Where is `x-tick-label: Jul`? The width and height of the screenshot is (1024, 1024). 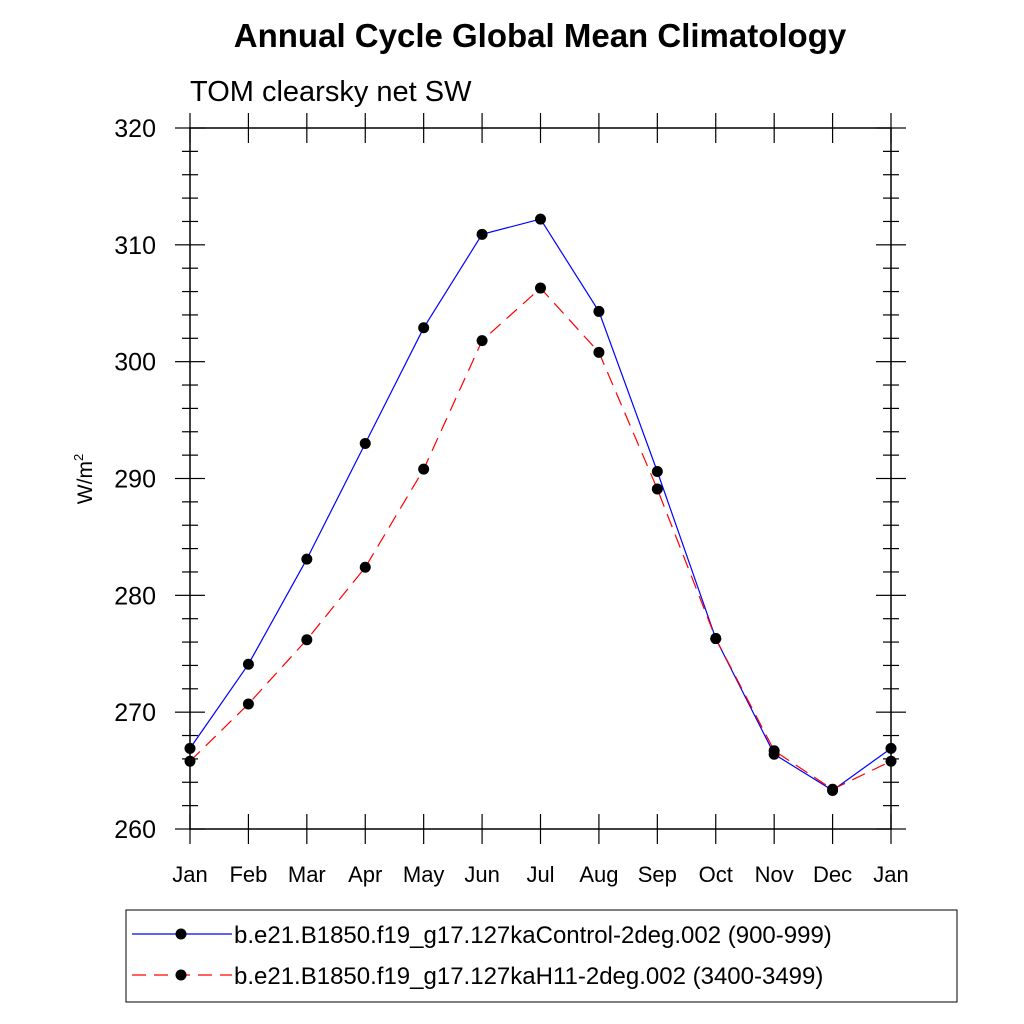
x-tick-label: Jul is located at coordinates (540, 874).